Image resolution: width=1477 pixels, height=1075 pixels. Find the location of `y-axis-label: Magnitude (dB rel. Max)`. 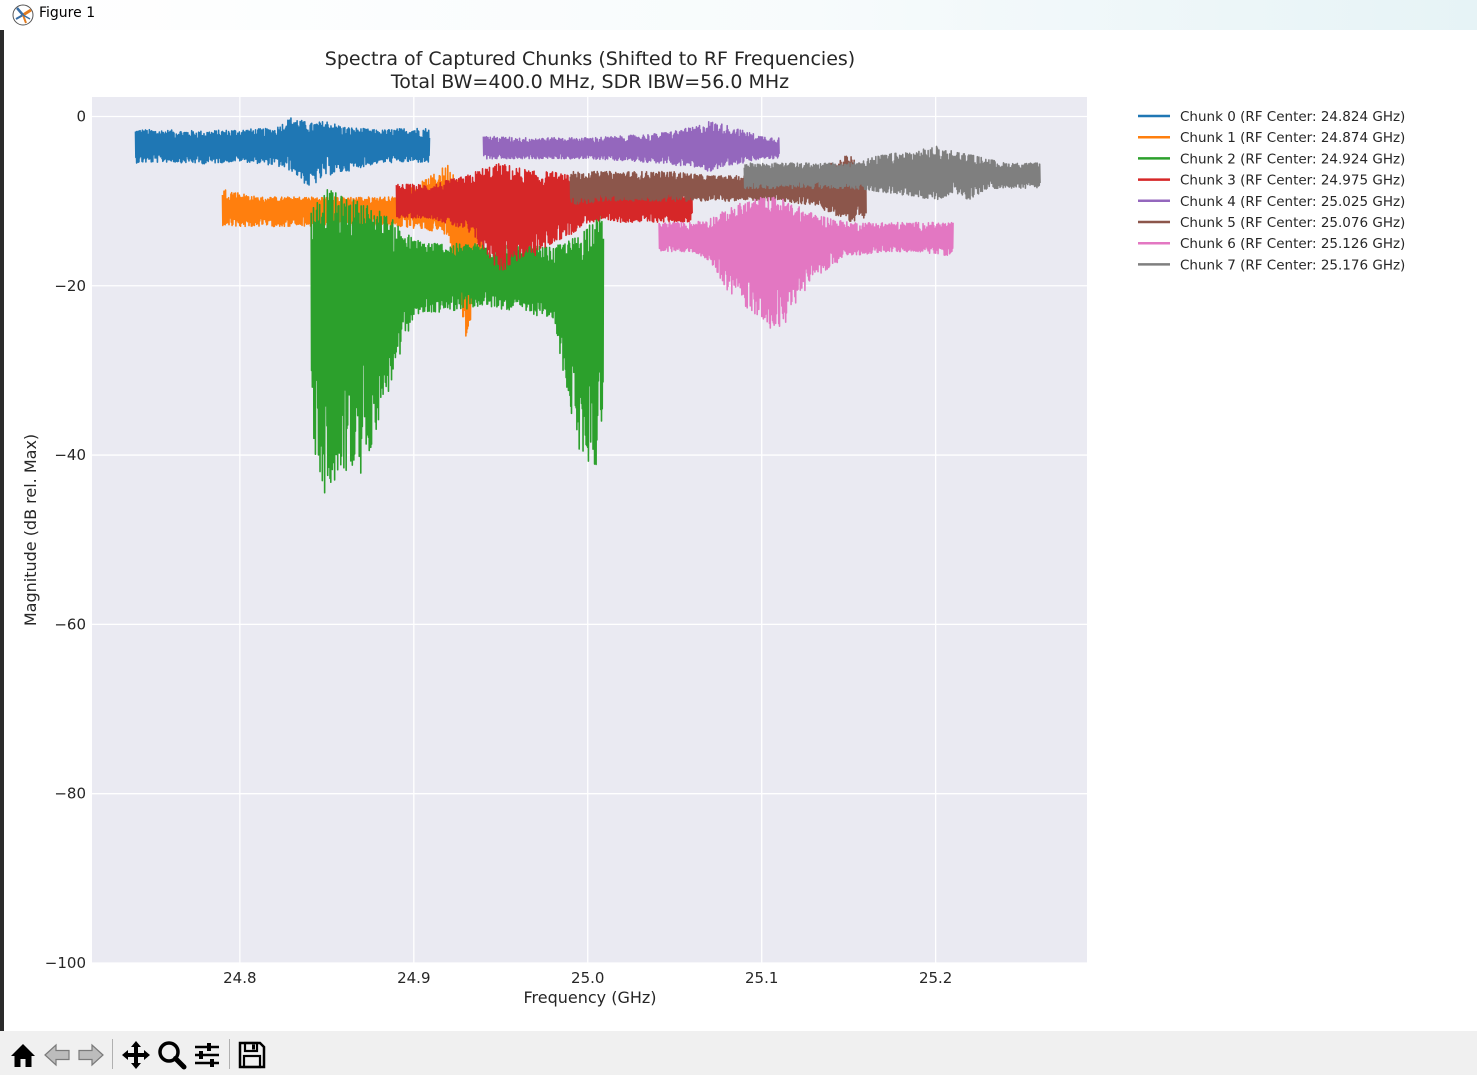

y-axis-label: Magnitude (dB rel. Max) is located at coordinates (30, 530).